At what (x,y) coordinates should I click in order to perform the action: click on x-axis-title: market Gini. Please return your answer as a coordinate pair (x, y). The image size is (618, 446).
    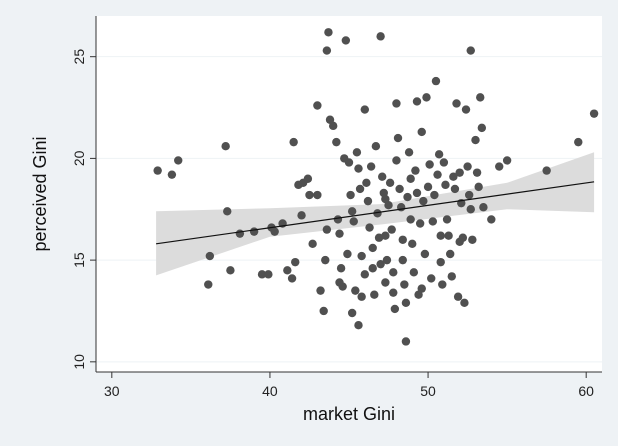
    Looking at the image, I should click on (349, 414).